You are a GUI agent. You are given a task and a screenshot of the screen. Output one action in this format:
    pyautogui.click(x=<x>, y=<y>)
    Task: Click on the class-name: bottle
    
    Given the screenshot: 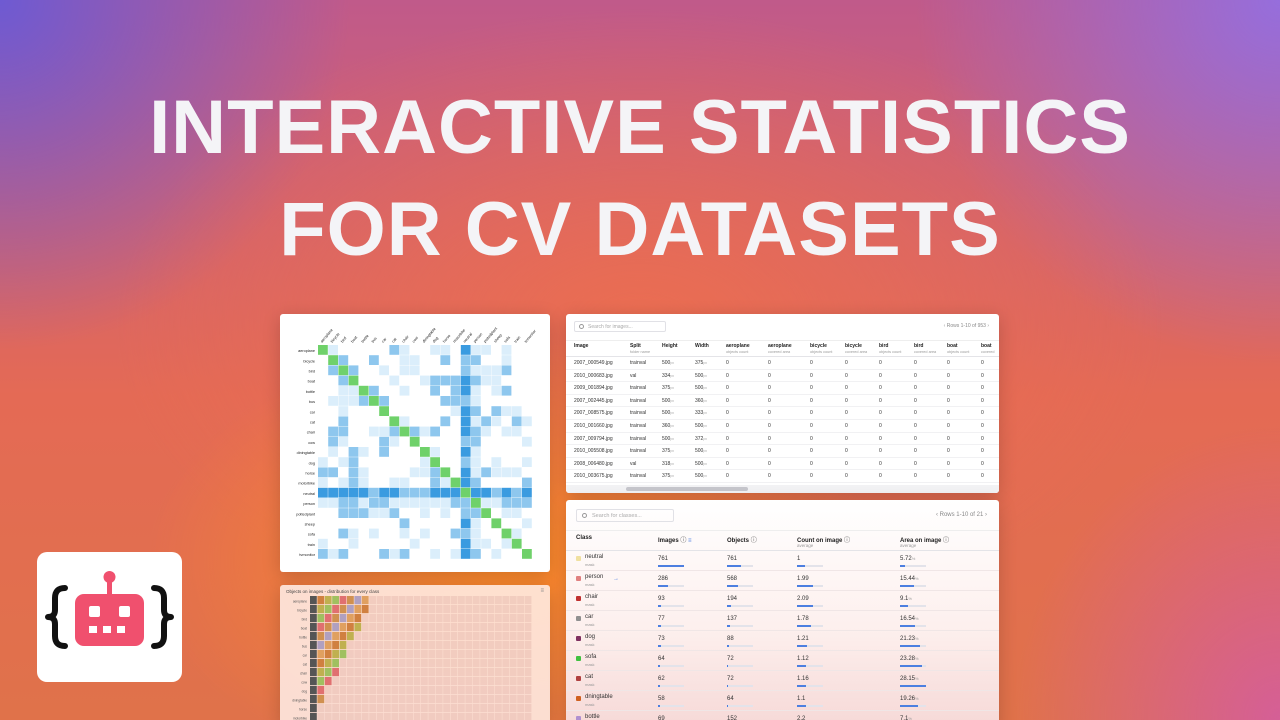 What is the action you would take?
    pyautogui.click(x=592, y=717)
    